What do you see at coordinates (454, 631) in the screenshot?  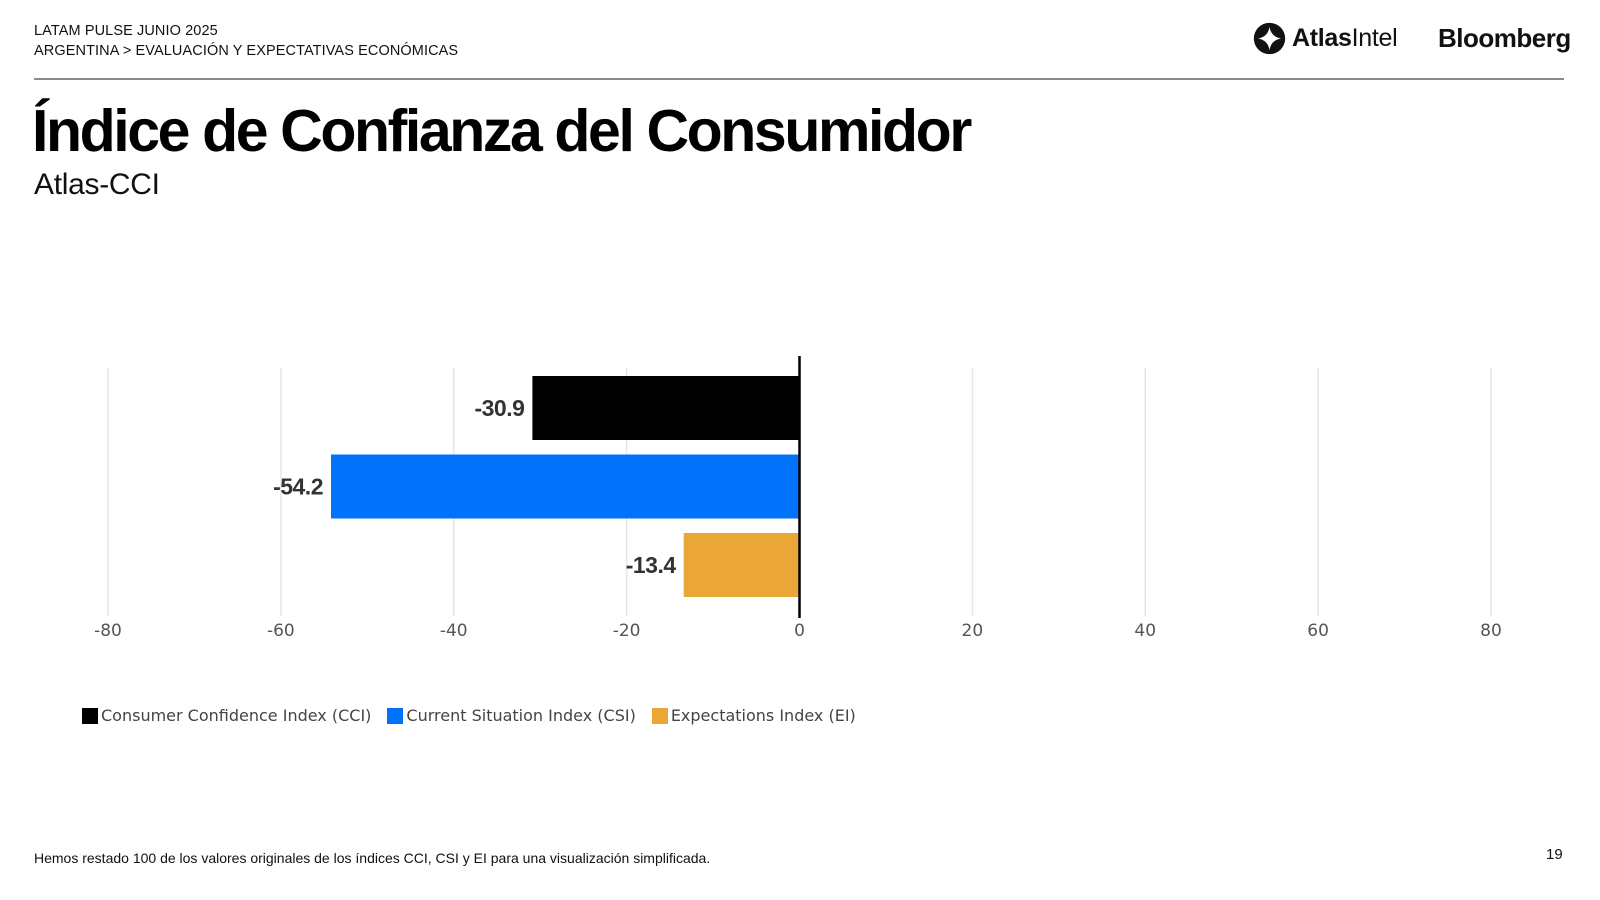 I see `x-tick-label: -40` at bounding box center [454, 631].